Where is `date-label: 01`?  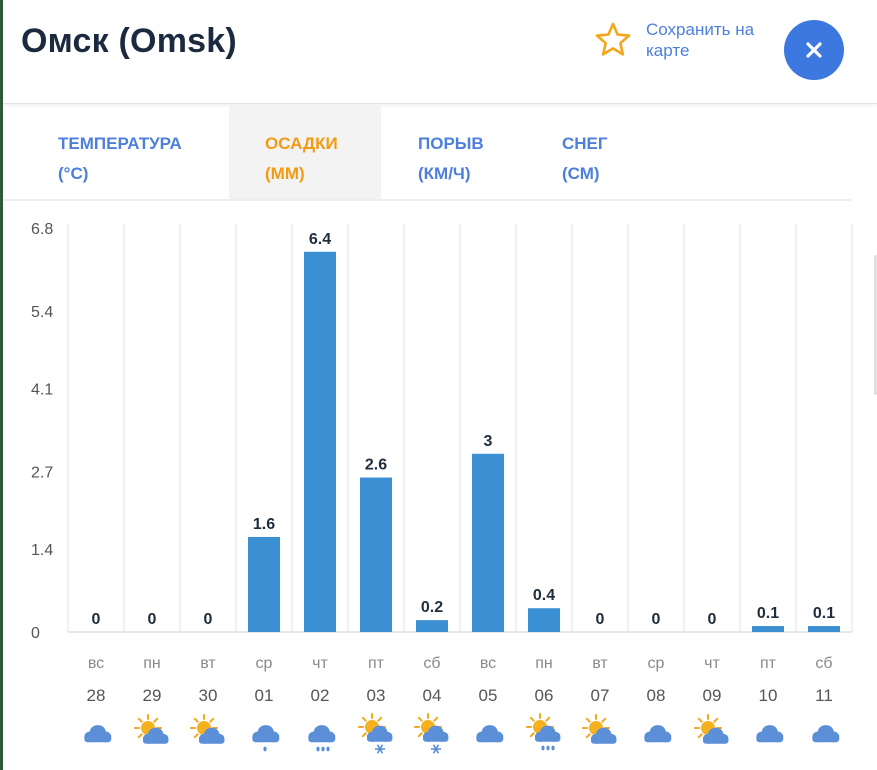 date-label: 01 is located at coordinates (264, 695).